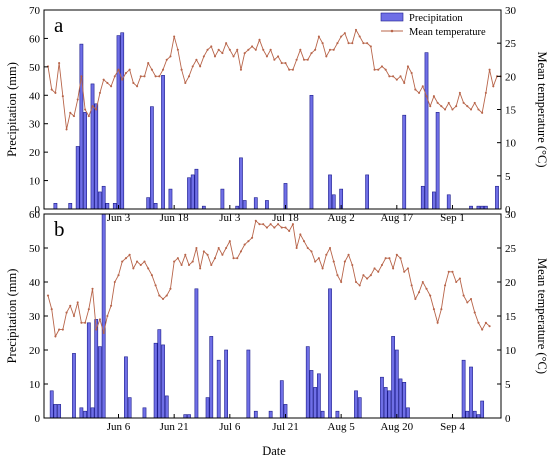  Describe the element at coordinates (452, 427) in the screenshot. I see `x-tick-label: Sep 4` at that location.